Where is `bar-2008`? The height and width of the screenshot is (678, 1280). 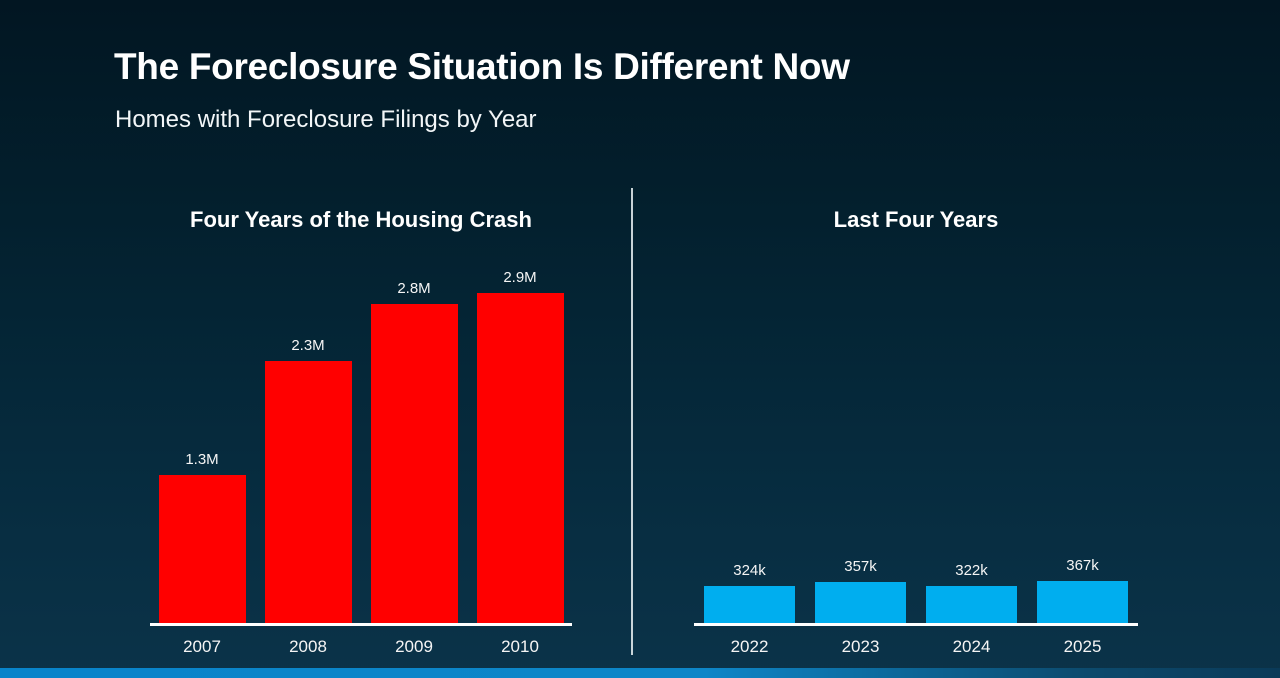 bar-2008 is located at coordinates (308, 492).